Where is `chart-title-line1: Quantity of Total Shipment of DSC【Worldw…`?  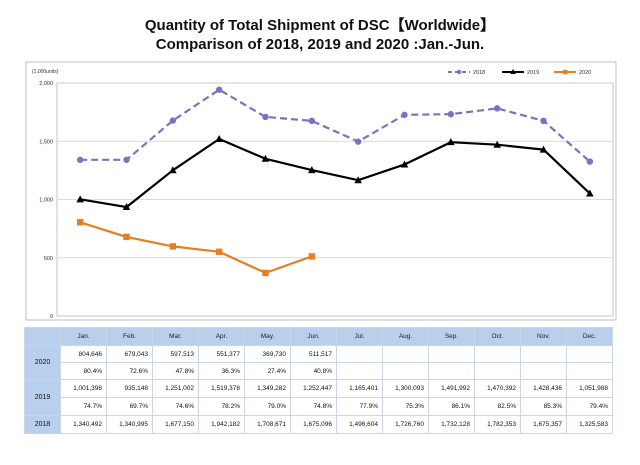 chart-title-line1: Quantity of Total Shipment of DSC【Worldw… is located at coordinates (320, 25).